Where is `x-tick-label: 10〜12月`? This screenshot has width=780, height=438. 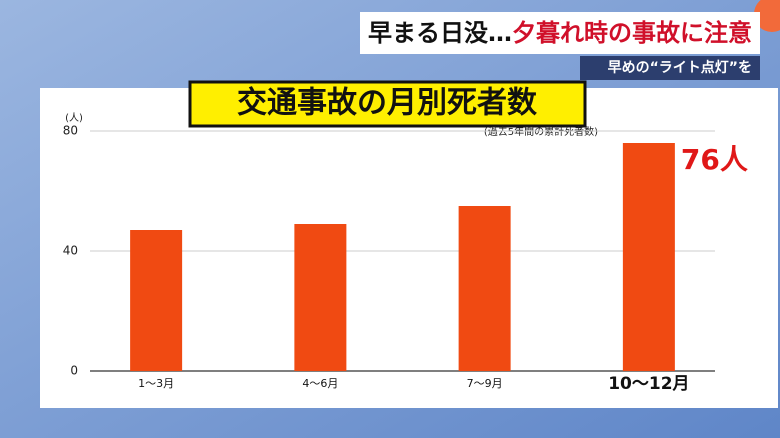 x-tick-label: 10〜12月 is located at coordinates (648, 384).